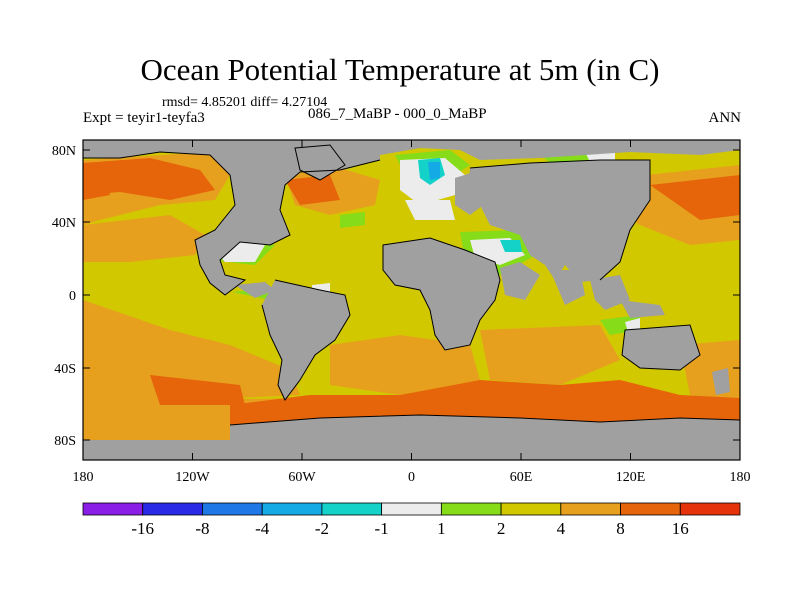 The image size is (800, 600). Describe the element at coordinates (400, 69) in the screenshot. I see `map-title: Ocean Potential Temperature at 5m (in C)` at that location.